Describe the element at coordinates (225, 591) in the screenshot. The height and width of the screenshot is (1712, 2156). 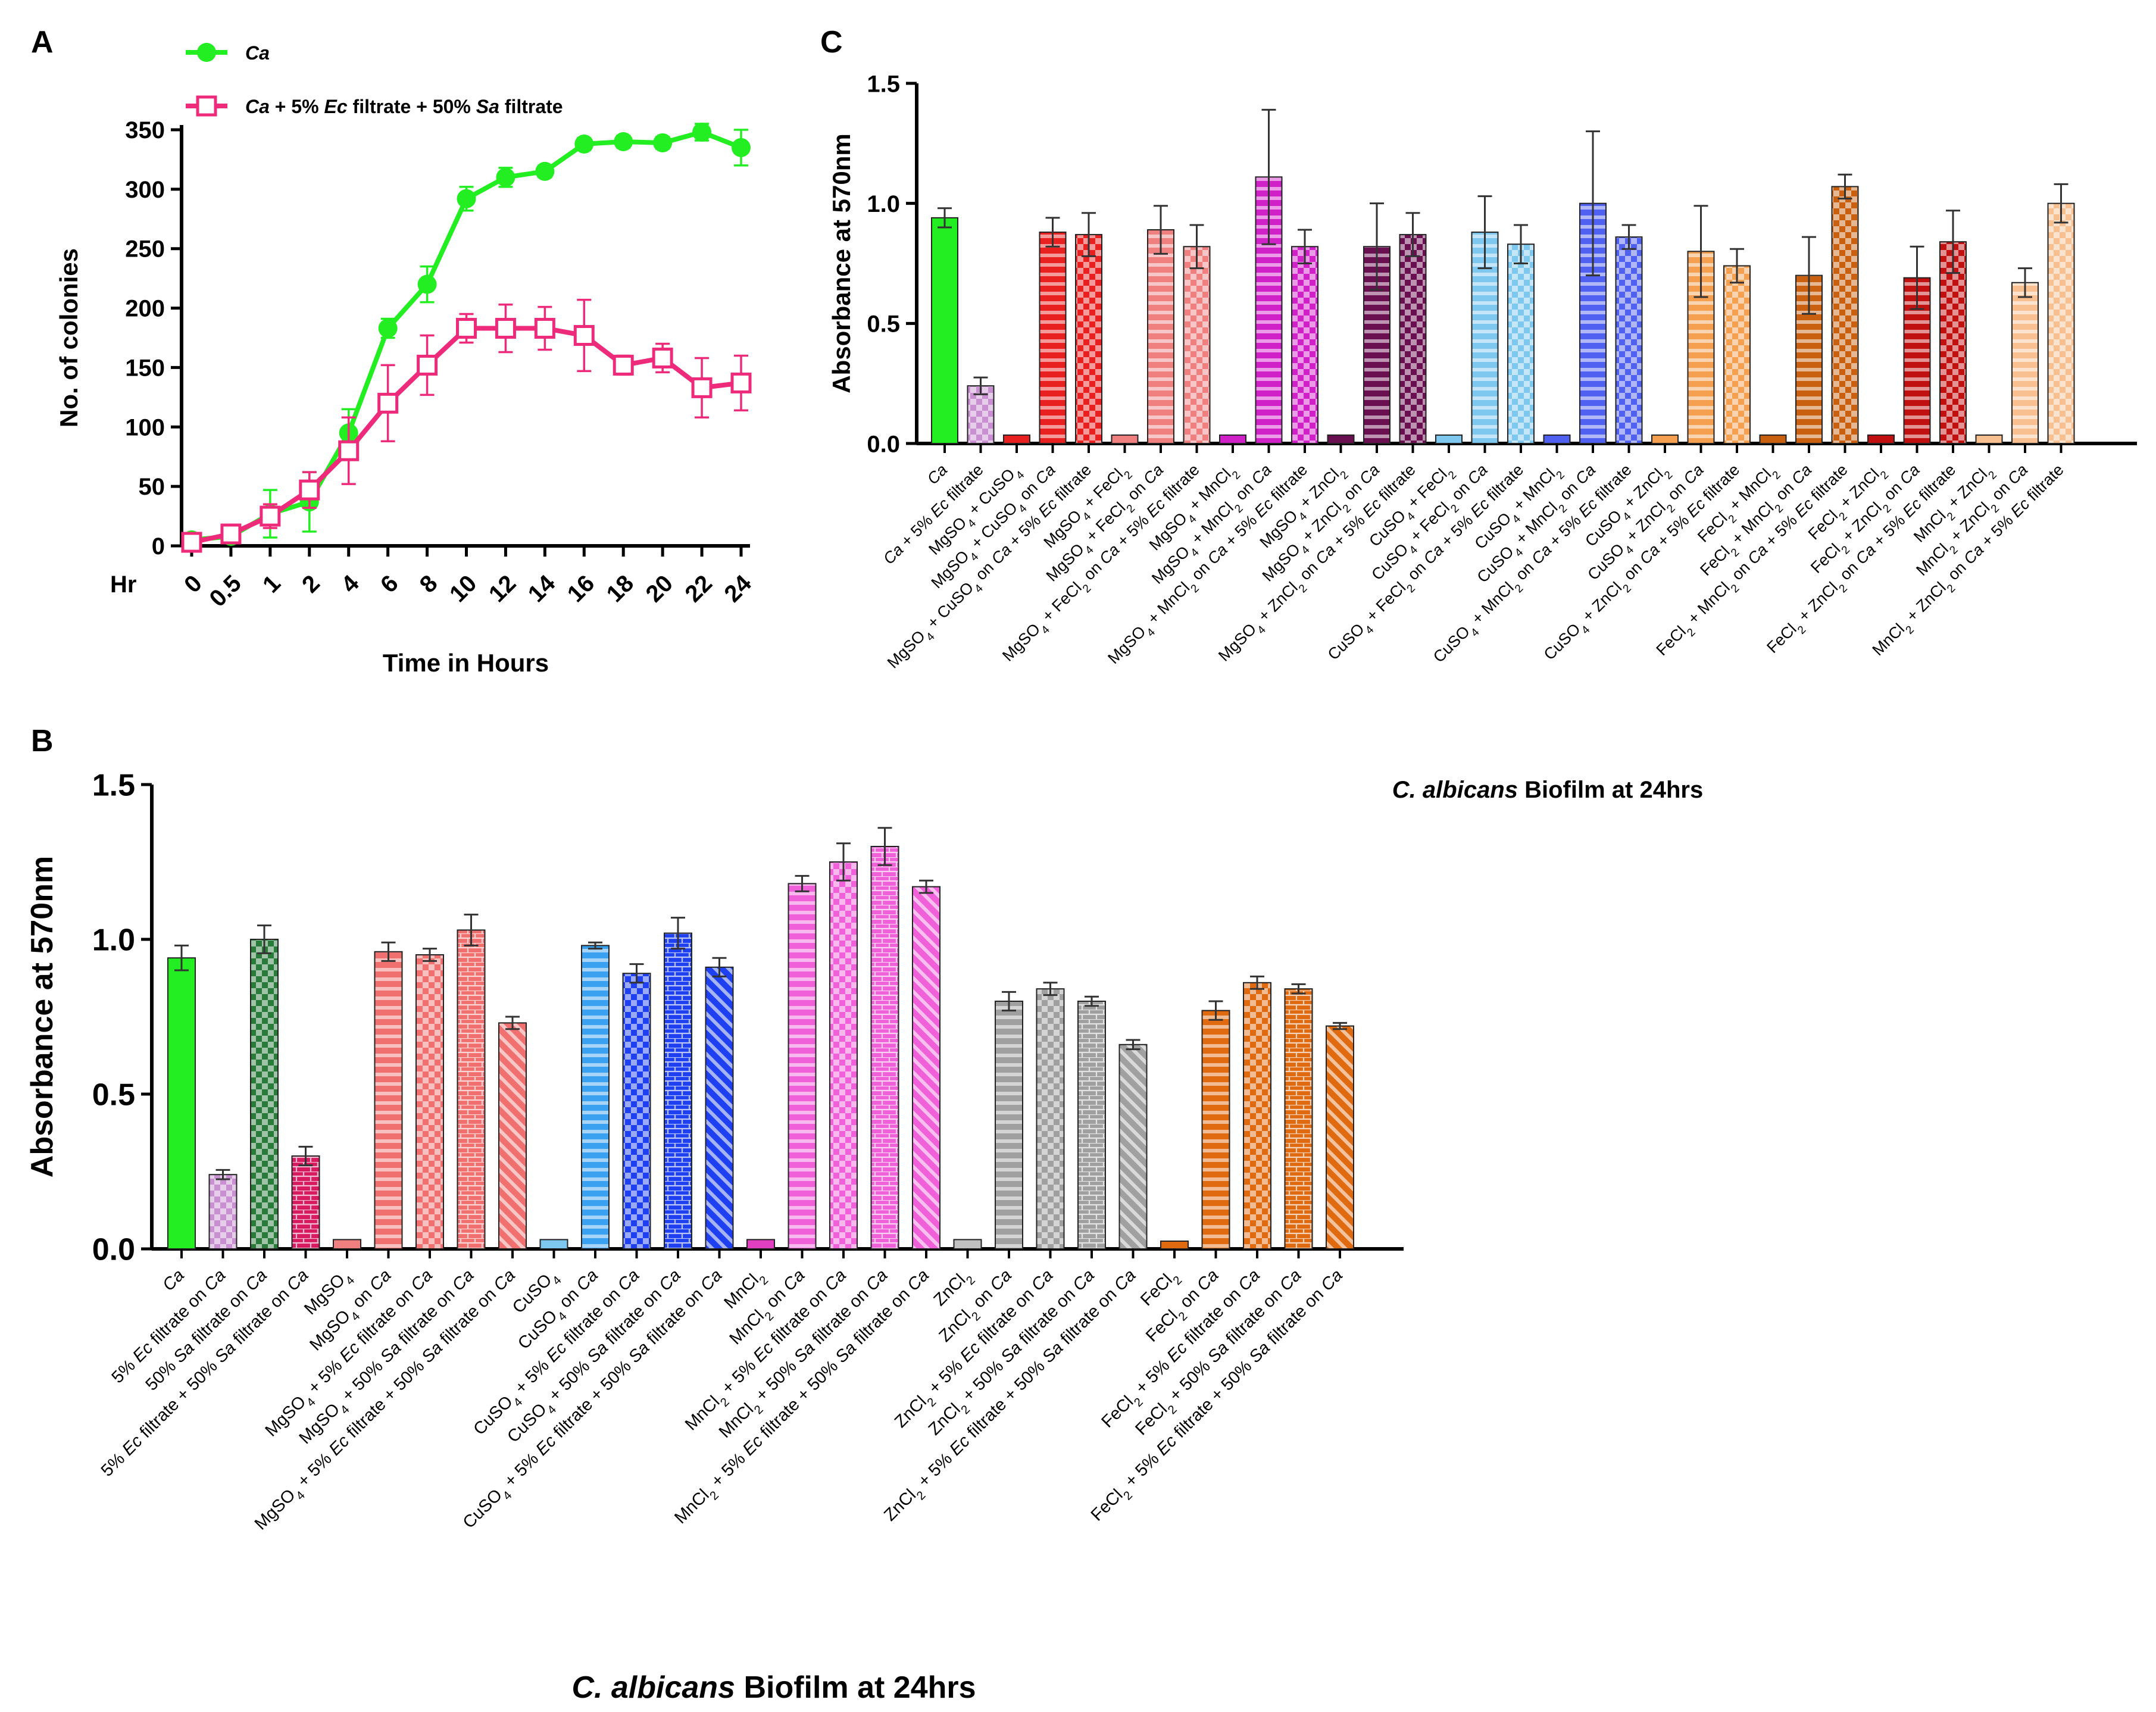
I see `x-tick-label: 0.5` at that location.